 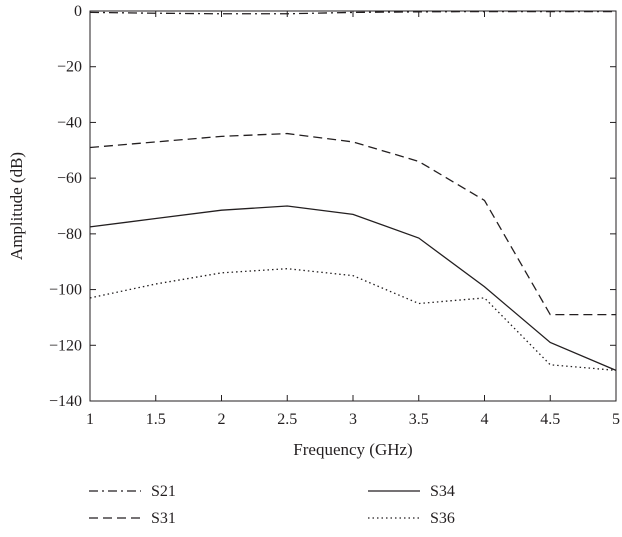 What do you see at coordinates (156, 419) in the screenshot?
I see `x-tick-label: 1.5` at bounding box center [156, 419].